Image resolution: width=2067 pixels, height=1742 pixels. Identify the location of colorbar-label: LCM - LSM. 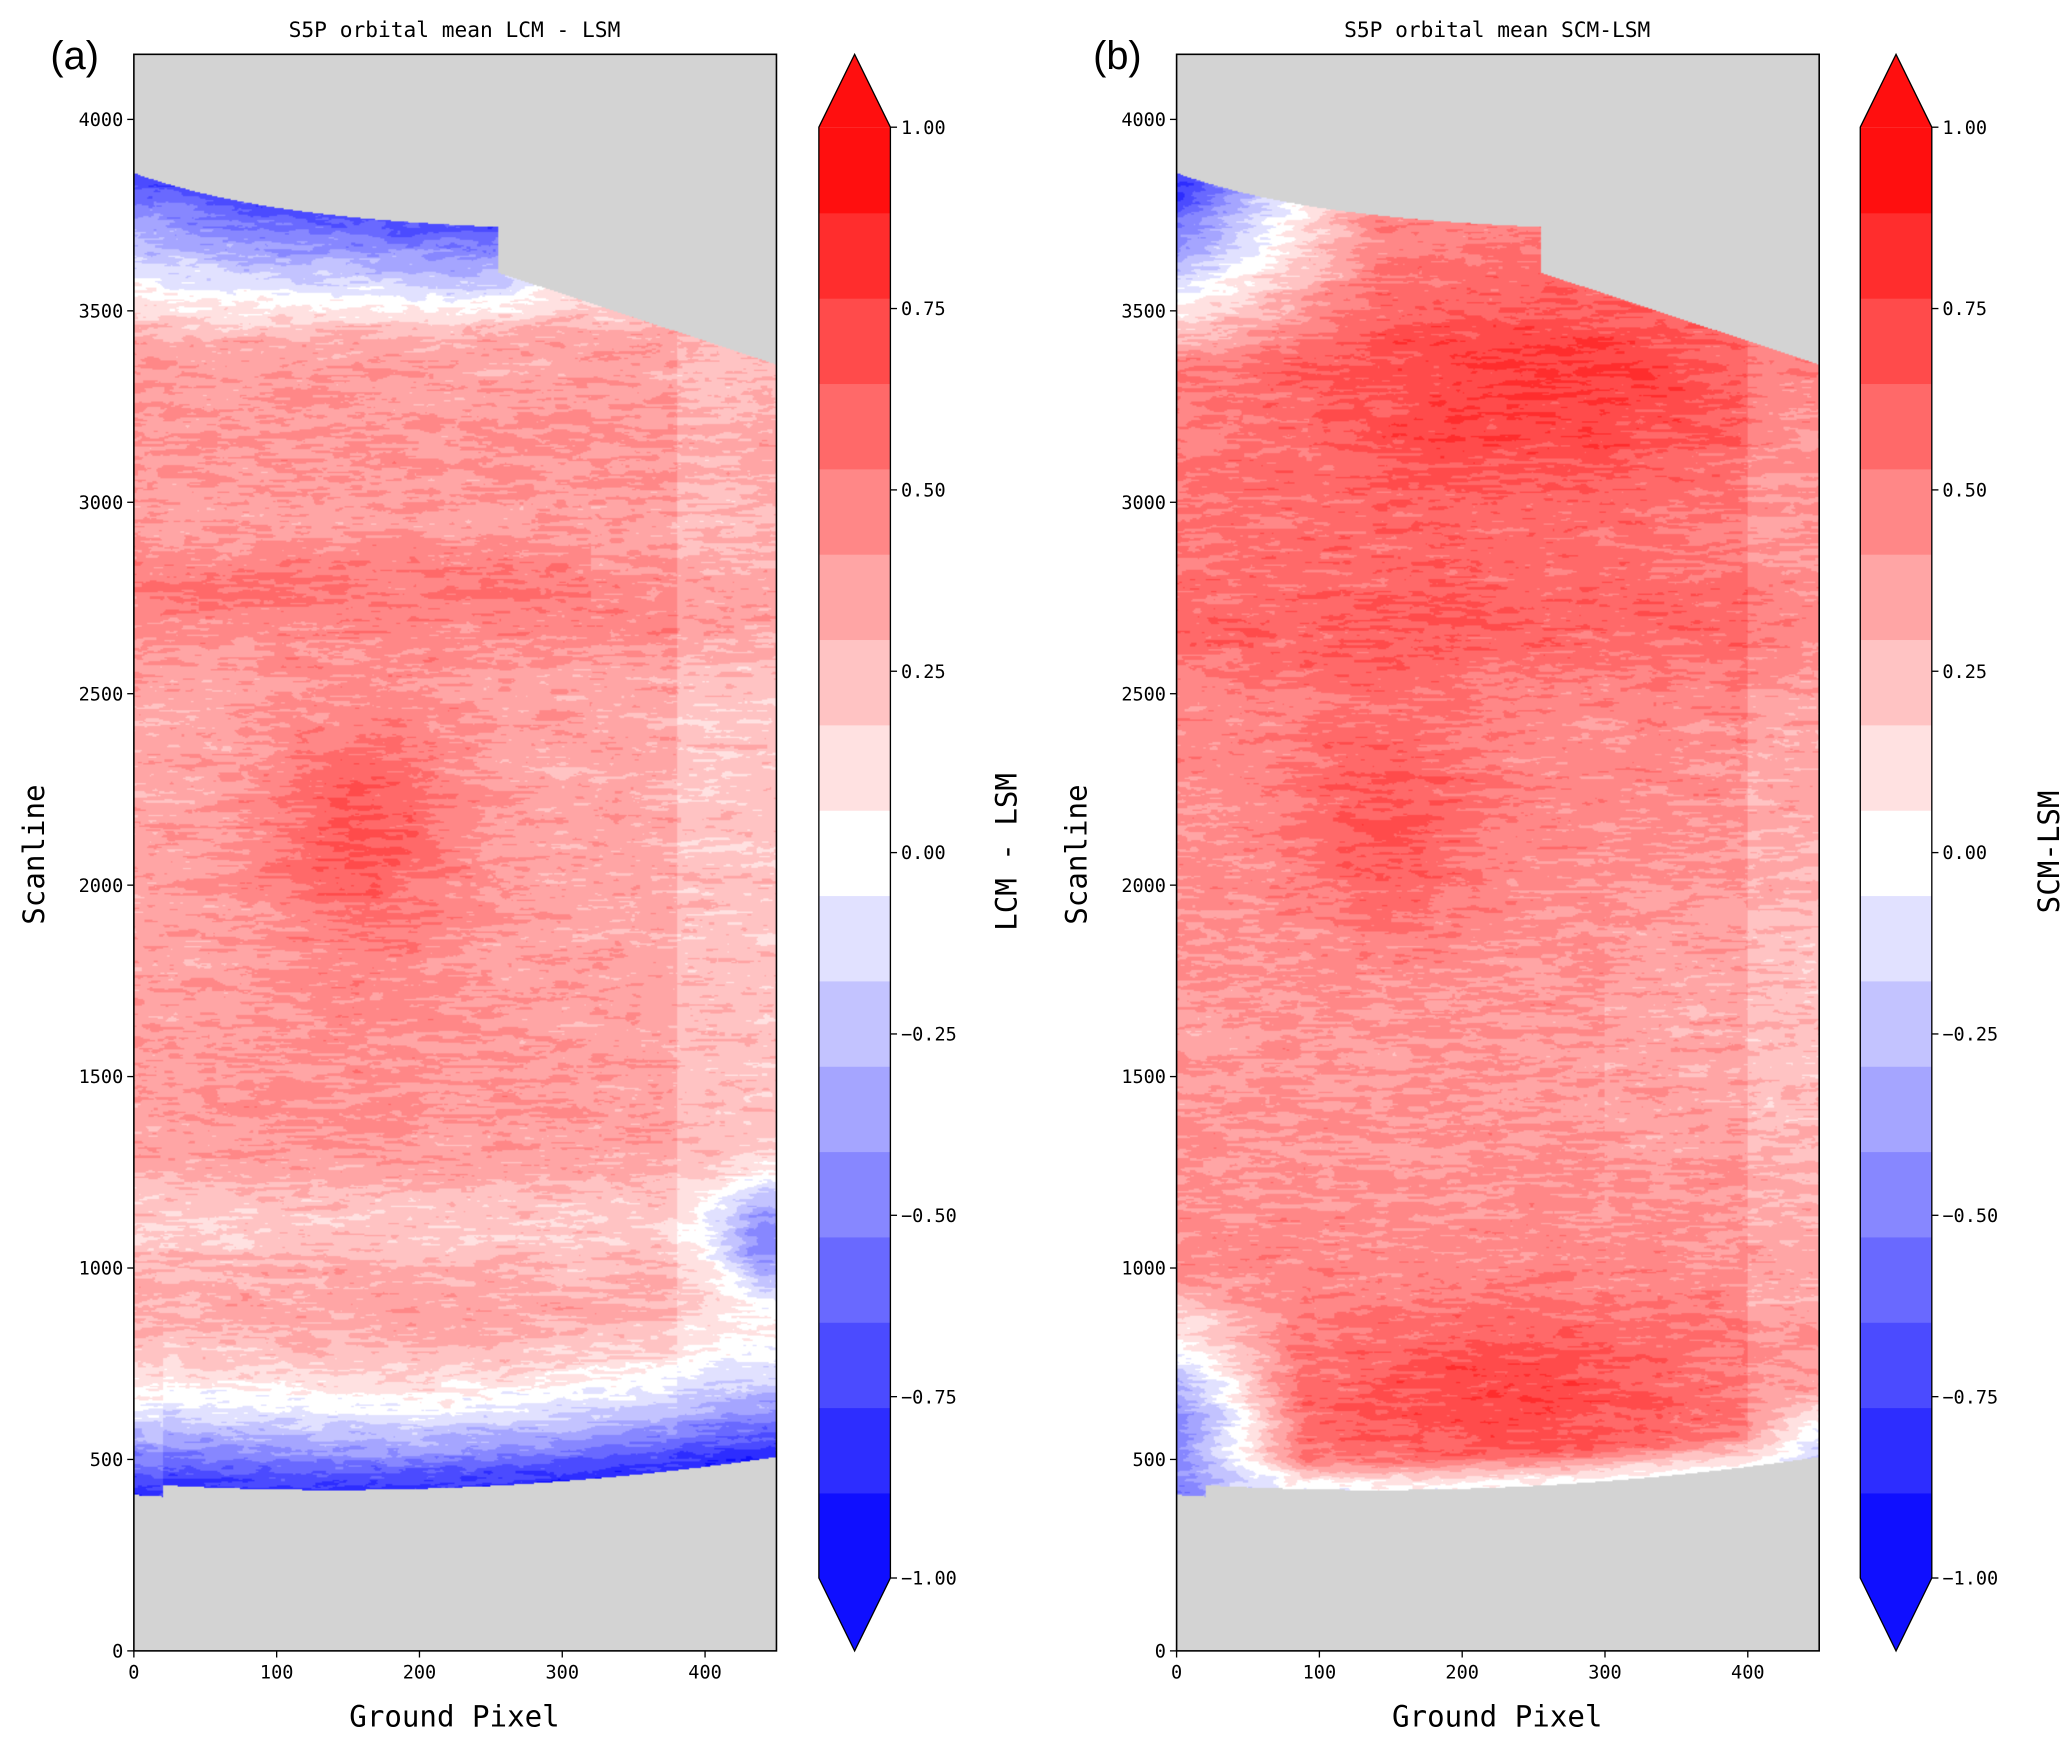
(1006, 852).